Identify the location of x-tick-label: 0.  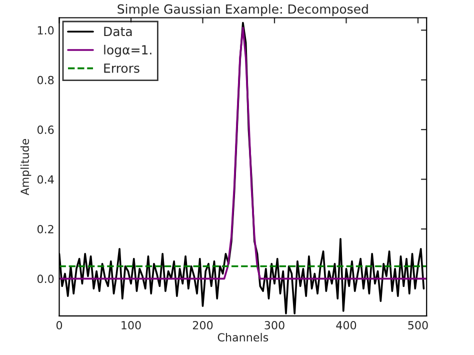
(59, 325).